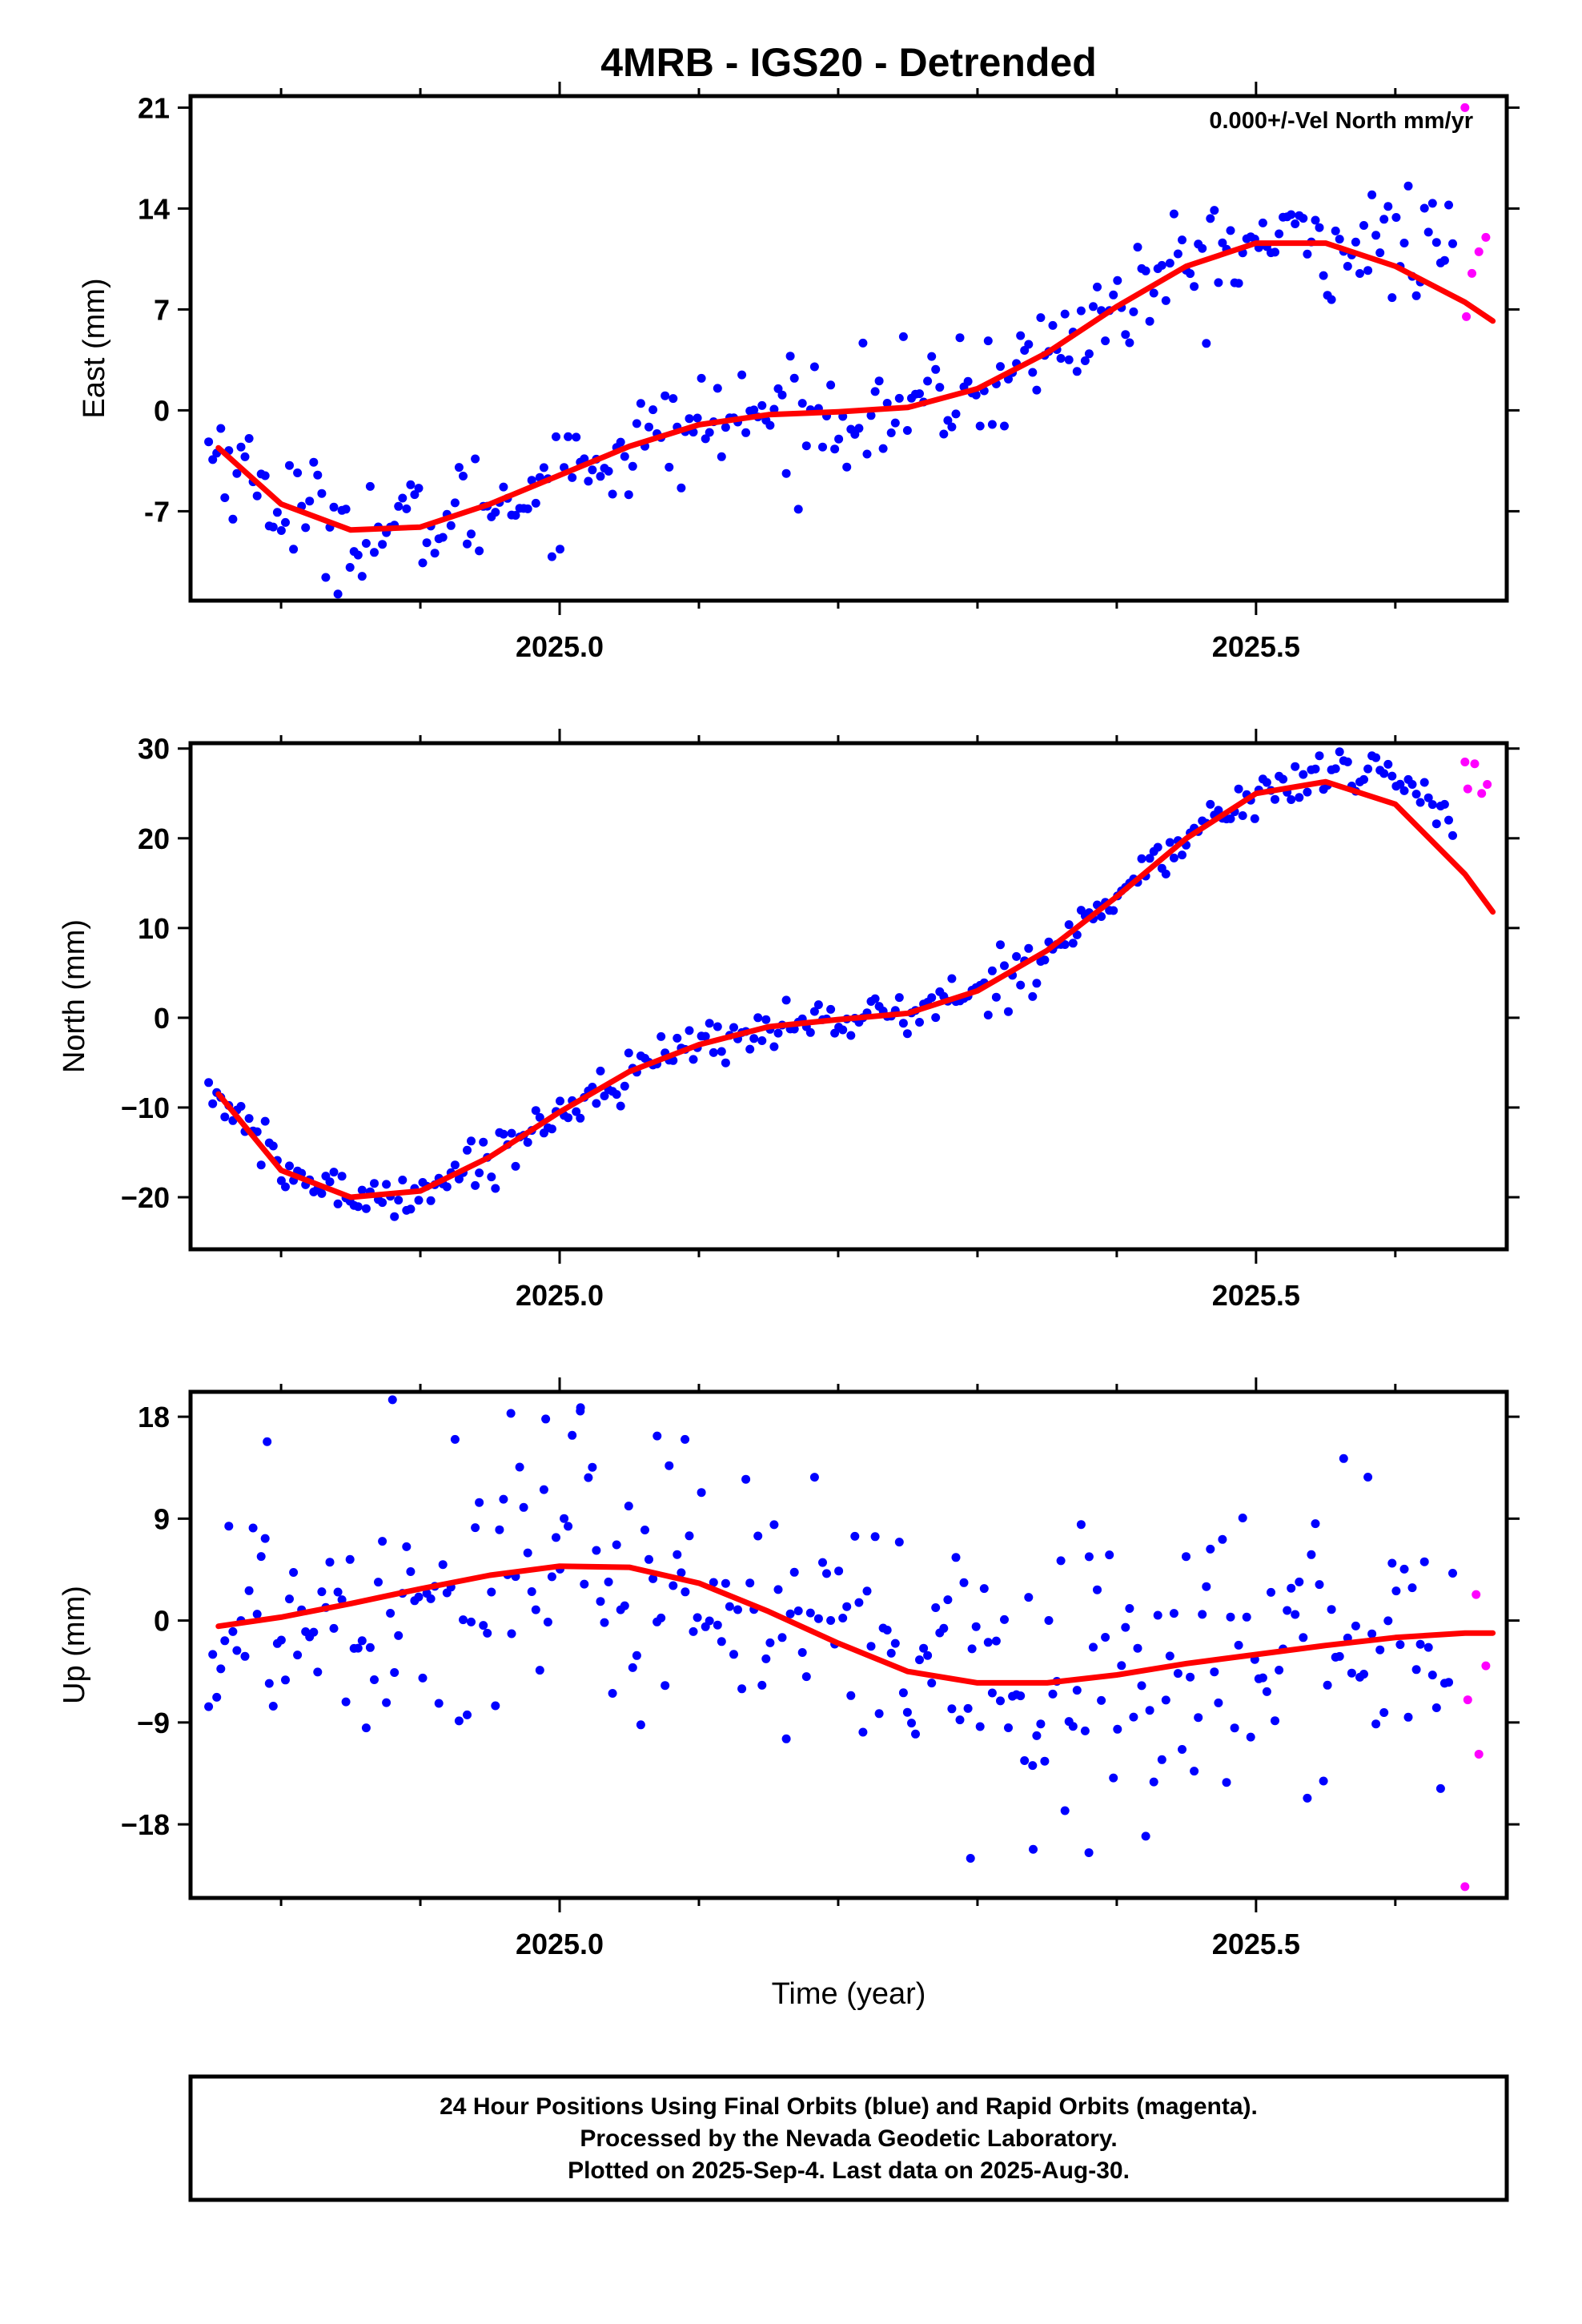 The width and height of the screenshot is (1582, 2324). What do you see at coordinates (1476, 1594) in the screenshot?
I see `up-rapid-orbit-point` at bounding box center [1476, 1594].